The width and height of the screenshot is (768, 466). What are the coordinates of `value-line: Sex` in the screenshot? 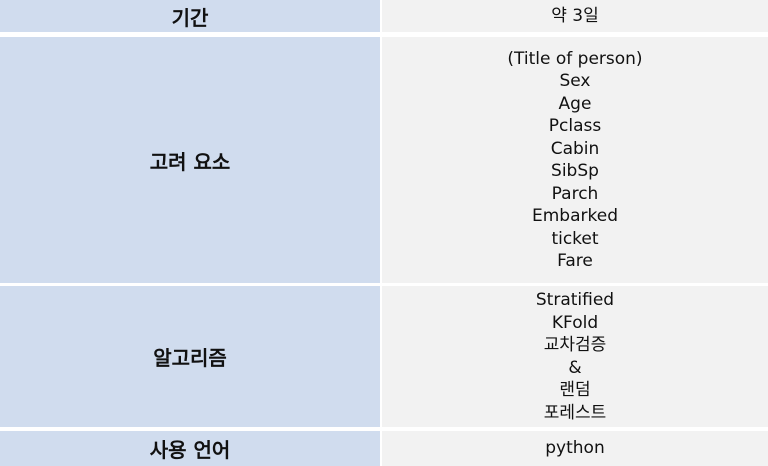 It's located at (575, 81).